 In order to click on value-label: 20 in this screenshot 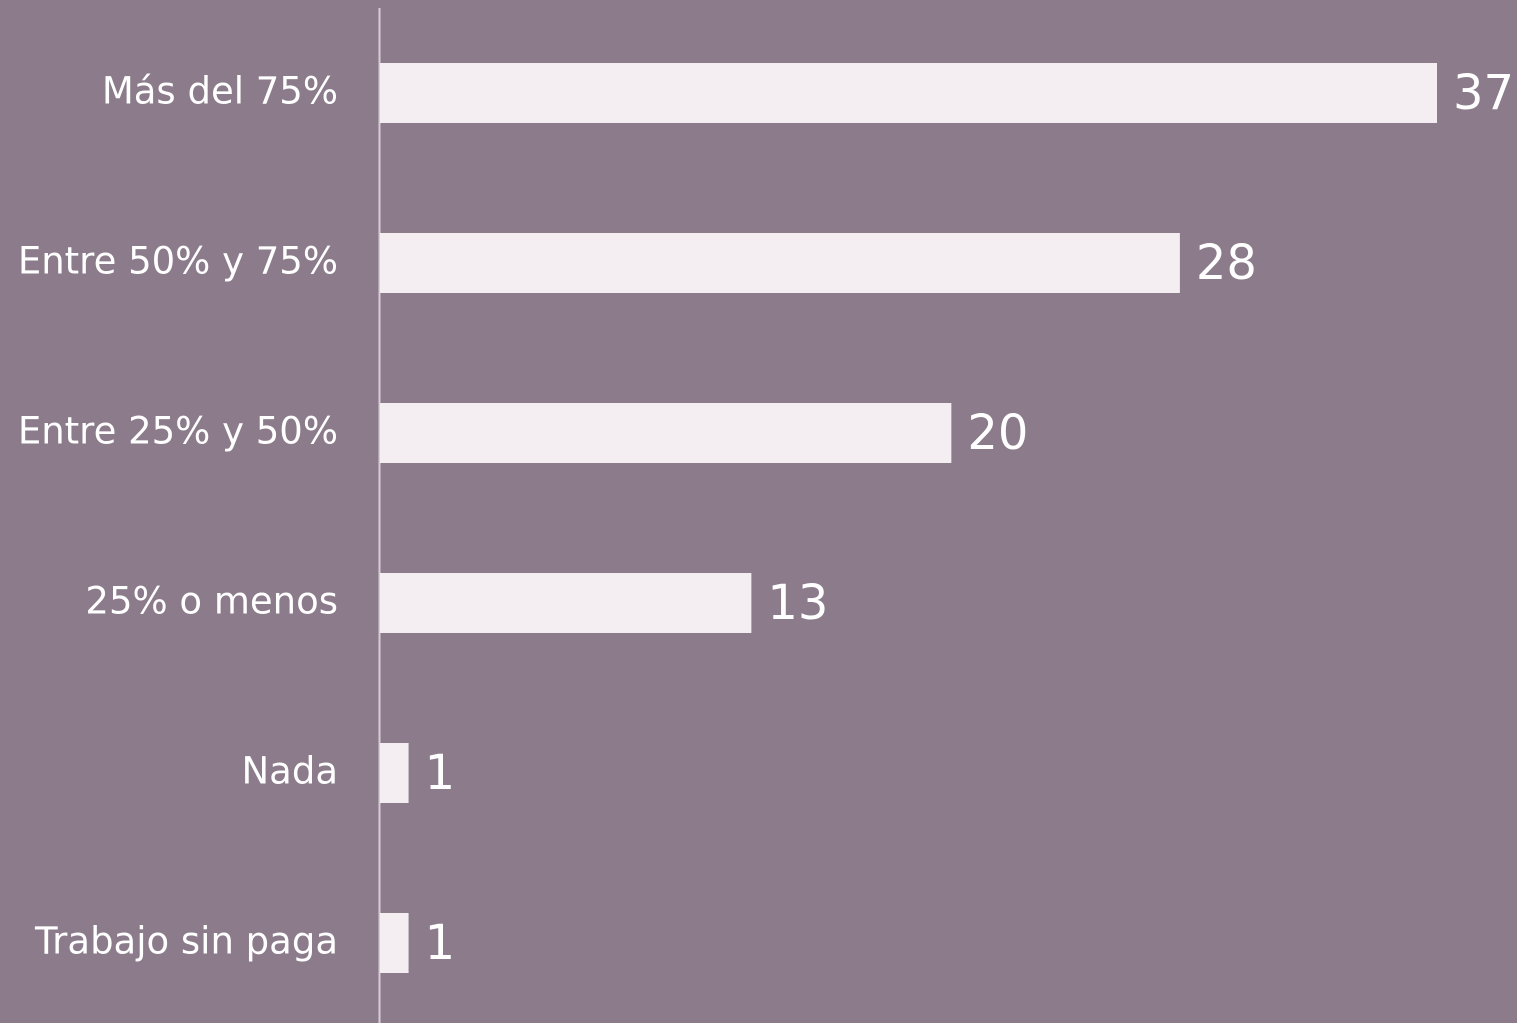, I will do `click(997, 433)`.